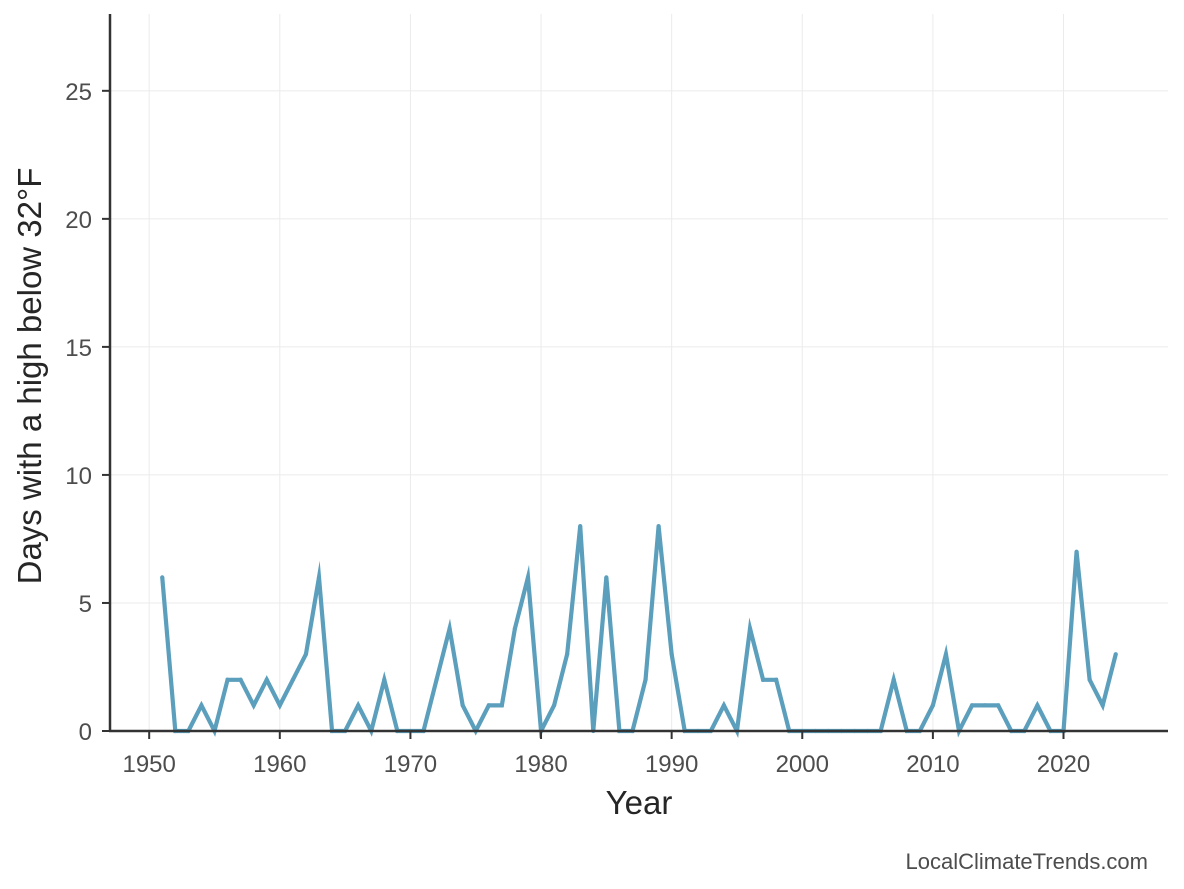 This screenshot has height=889, width=1184. Describe the element at coordinates (279, 764) in the screenshot. I see `x-tick-label: 1960` at that location.